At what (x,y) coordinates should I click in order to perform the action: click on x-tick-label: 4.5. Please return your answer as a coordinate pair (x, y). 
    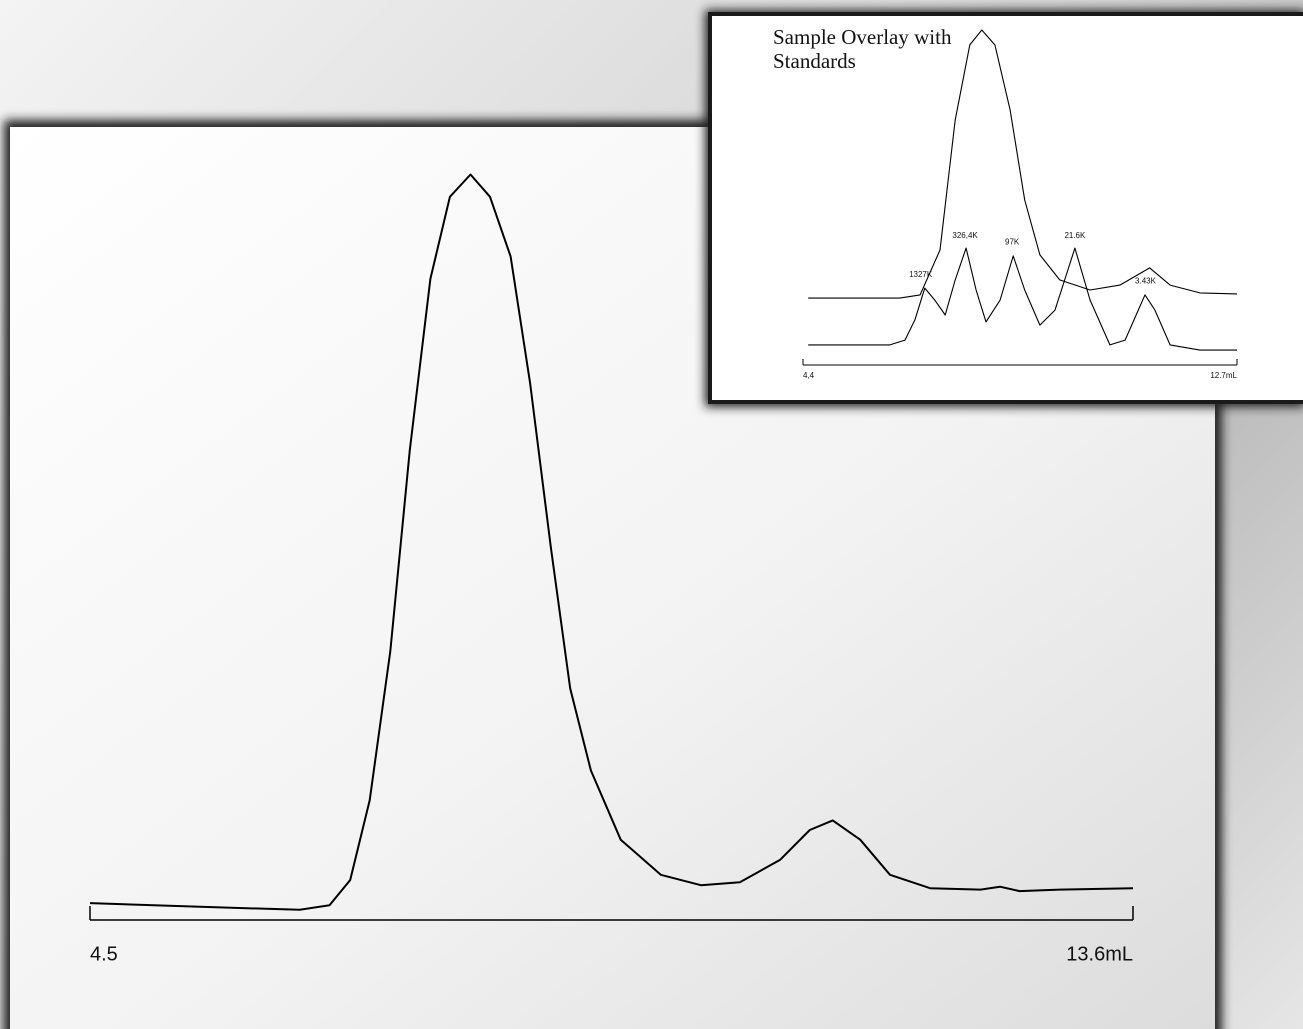
    Looking at the image, I should click on (104, 954).